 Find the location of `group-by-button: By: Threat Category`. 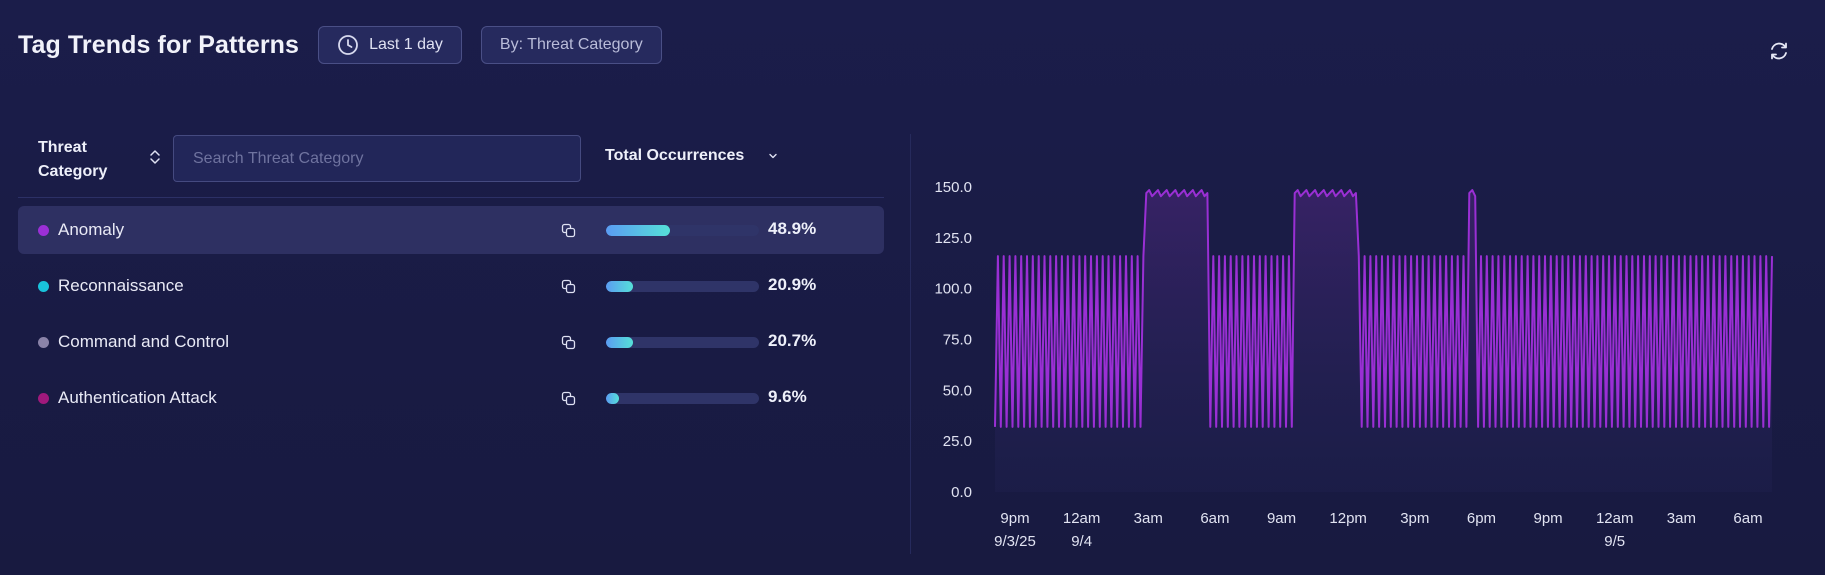

group-by-button: By: Threat Category is located at coordinates (571, 45).